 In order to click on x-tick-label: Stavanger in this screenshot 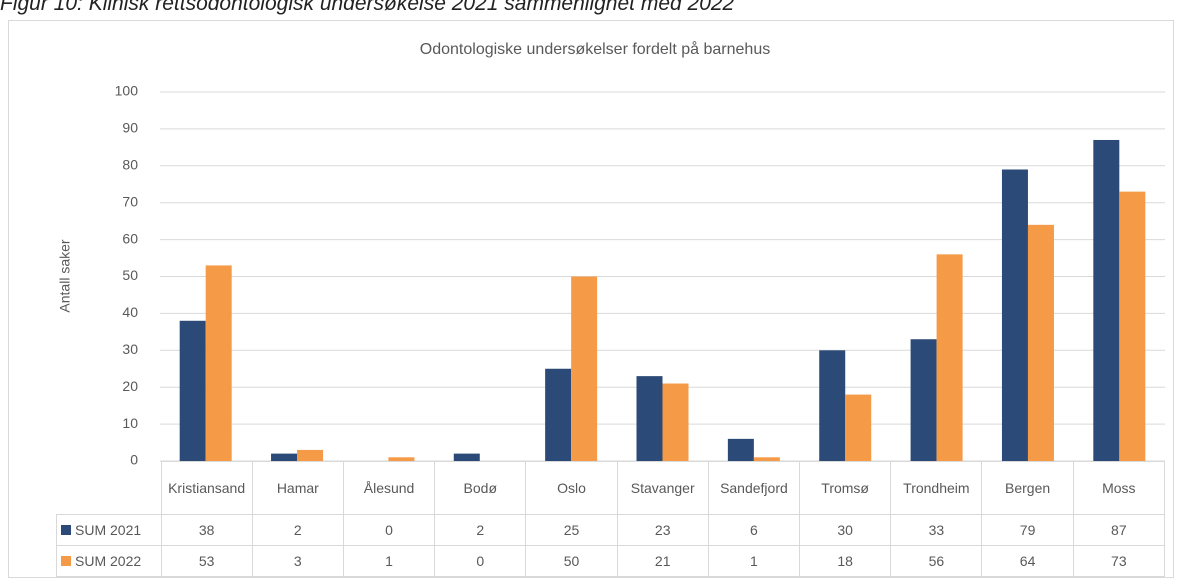, I will do `click(662, 488)`.